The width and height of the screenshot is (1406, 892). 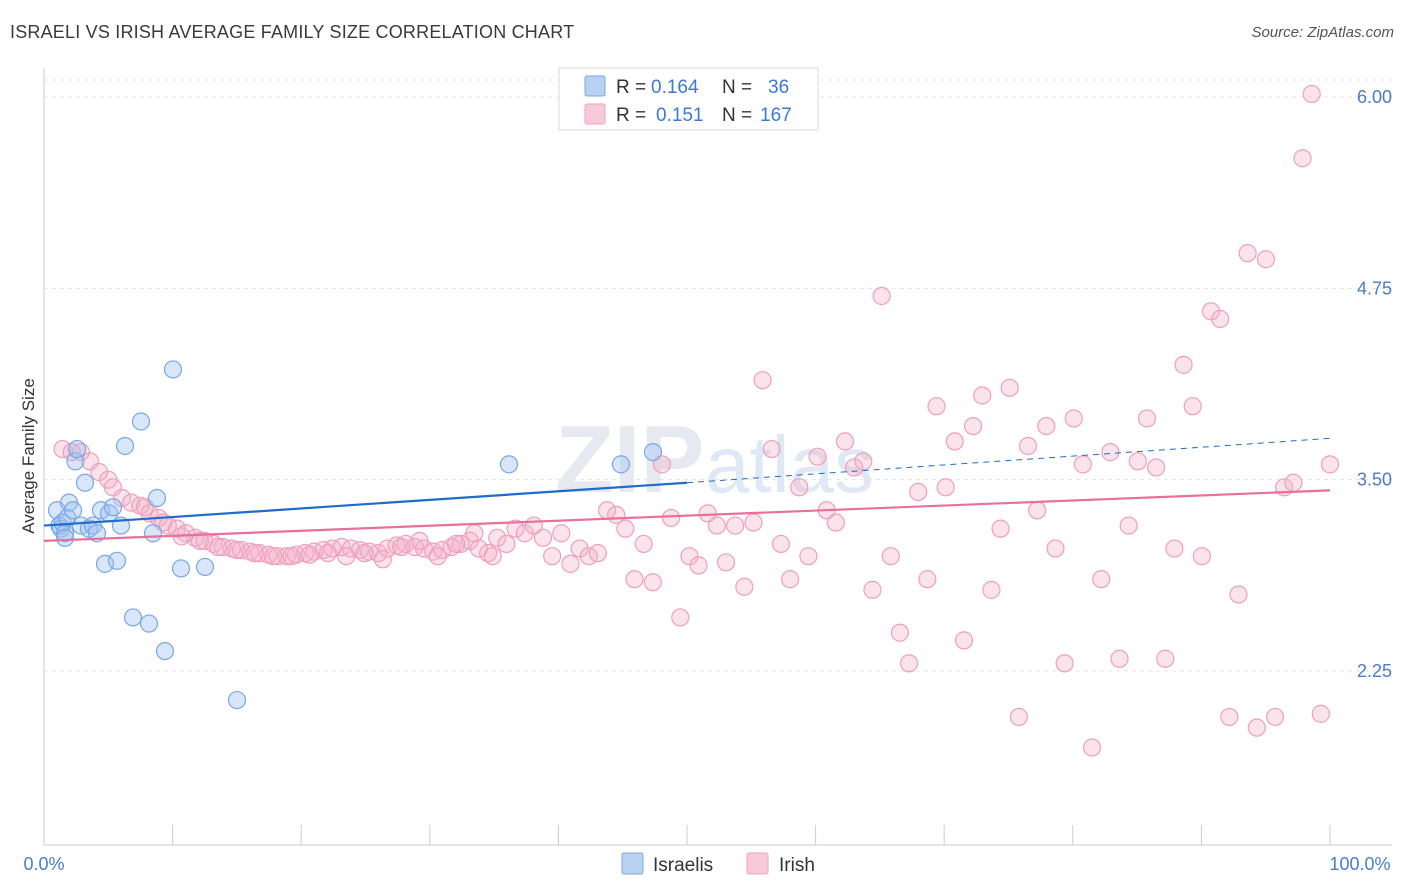 What do you see at coordinates (688, 99) in the screenshot?
I see `correlation-legend: R = 0.164 N = 36 R = 0.151 N = 167` at bounding box center [688, 99].